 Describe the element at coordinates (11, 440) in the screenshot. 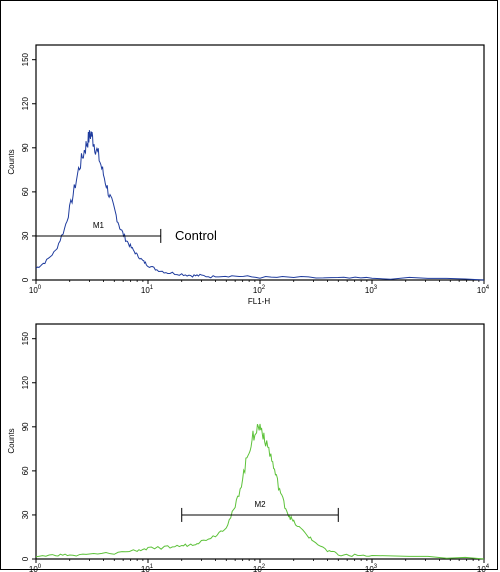

I see `y-axis-label-2: Counts` at that location.